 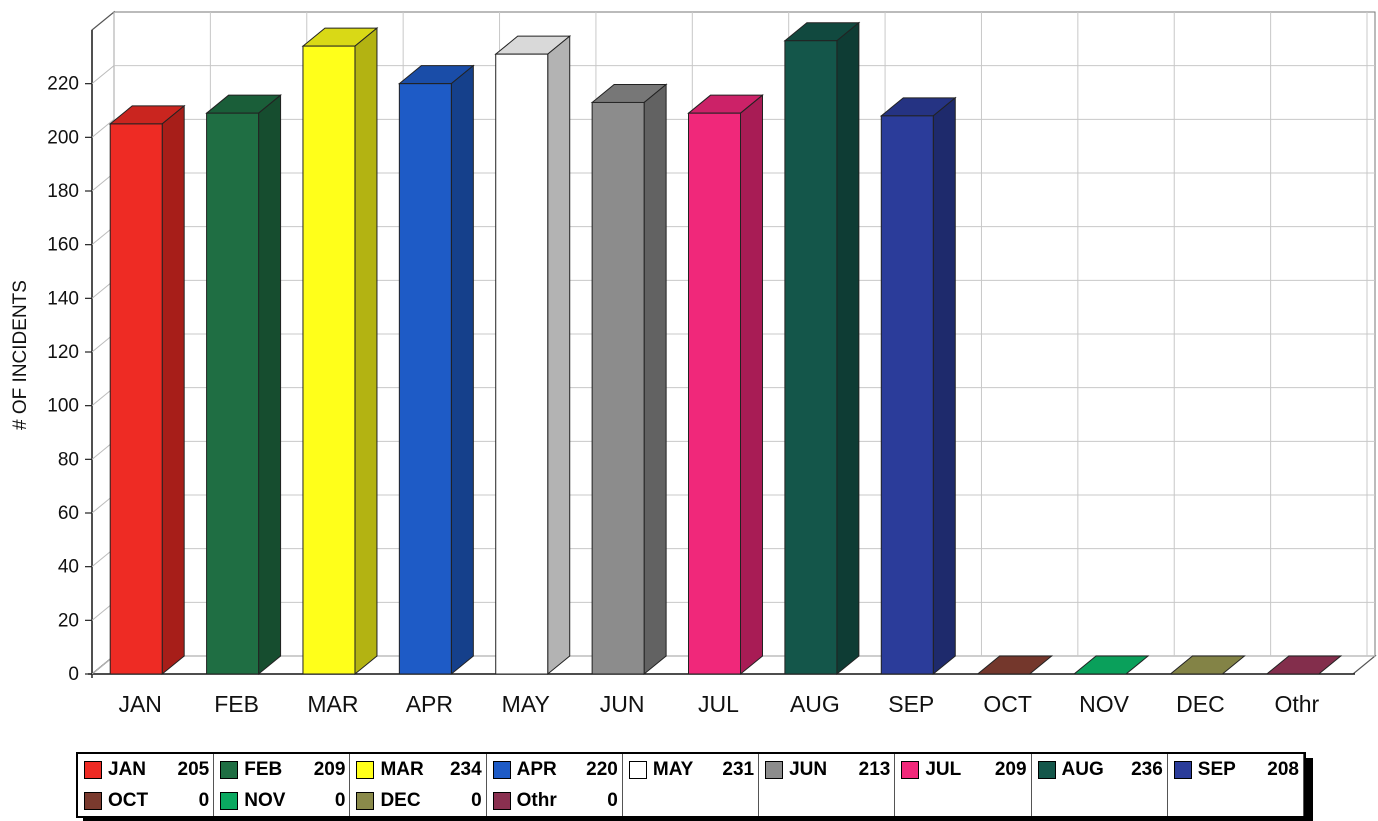 I want to click on bar-aug, so click(x=822, y=348).